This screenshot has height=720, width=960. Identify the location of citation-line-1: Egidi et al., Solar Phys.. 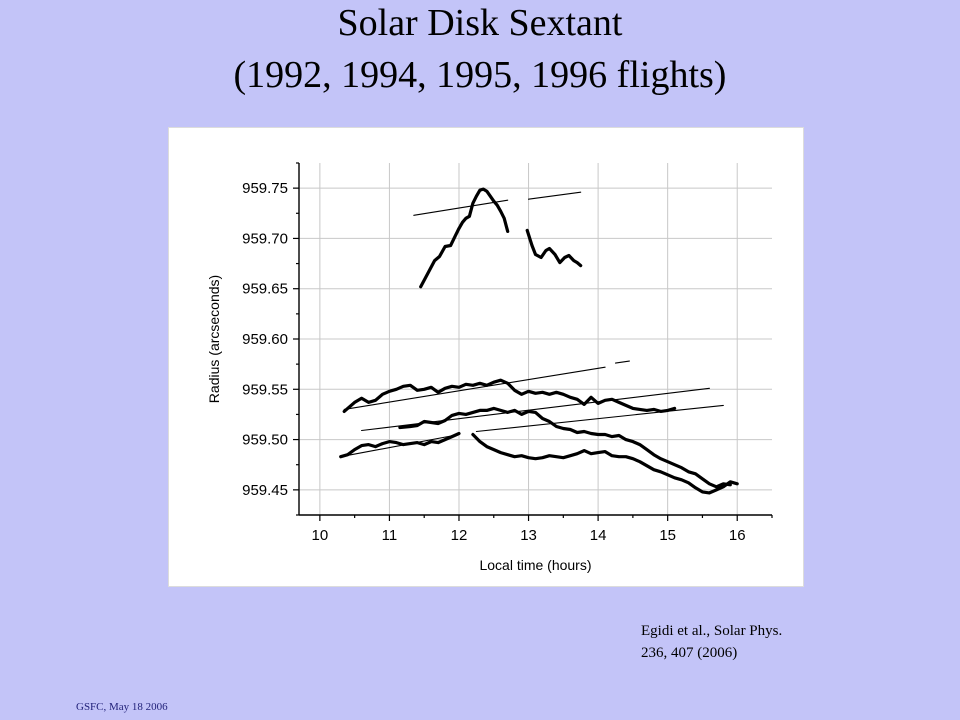
(712, 631).